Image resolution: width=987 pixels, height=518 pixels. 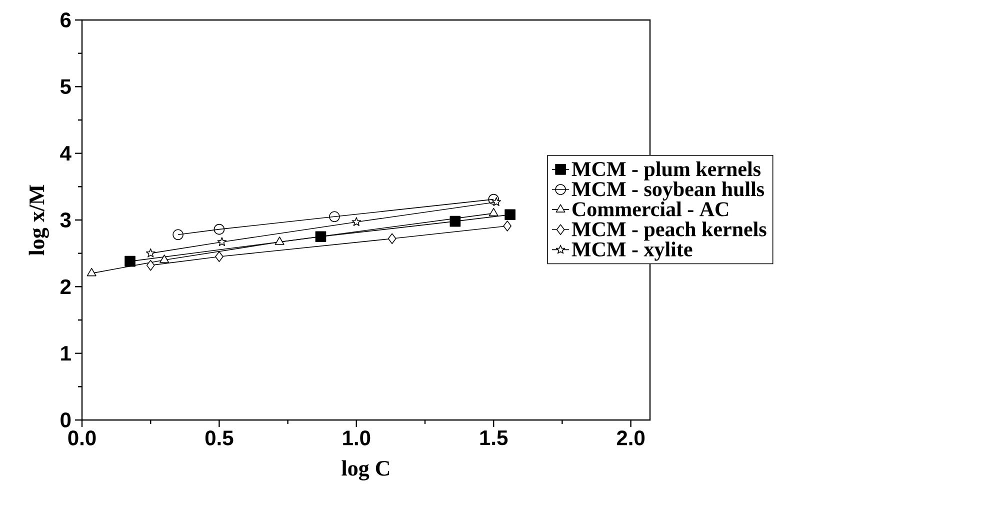 I want to click on x-axis-title: log C, so click(x=366, y=470).